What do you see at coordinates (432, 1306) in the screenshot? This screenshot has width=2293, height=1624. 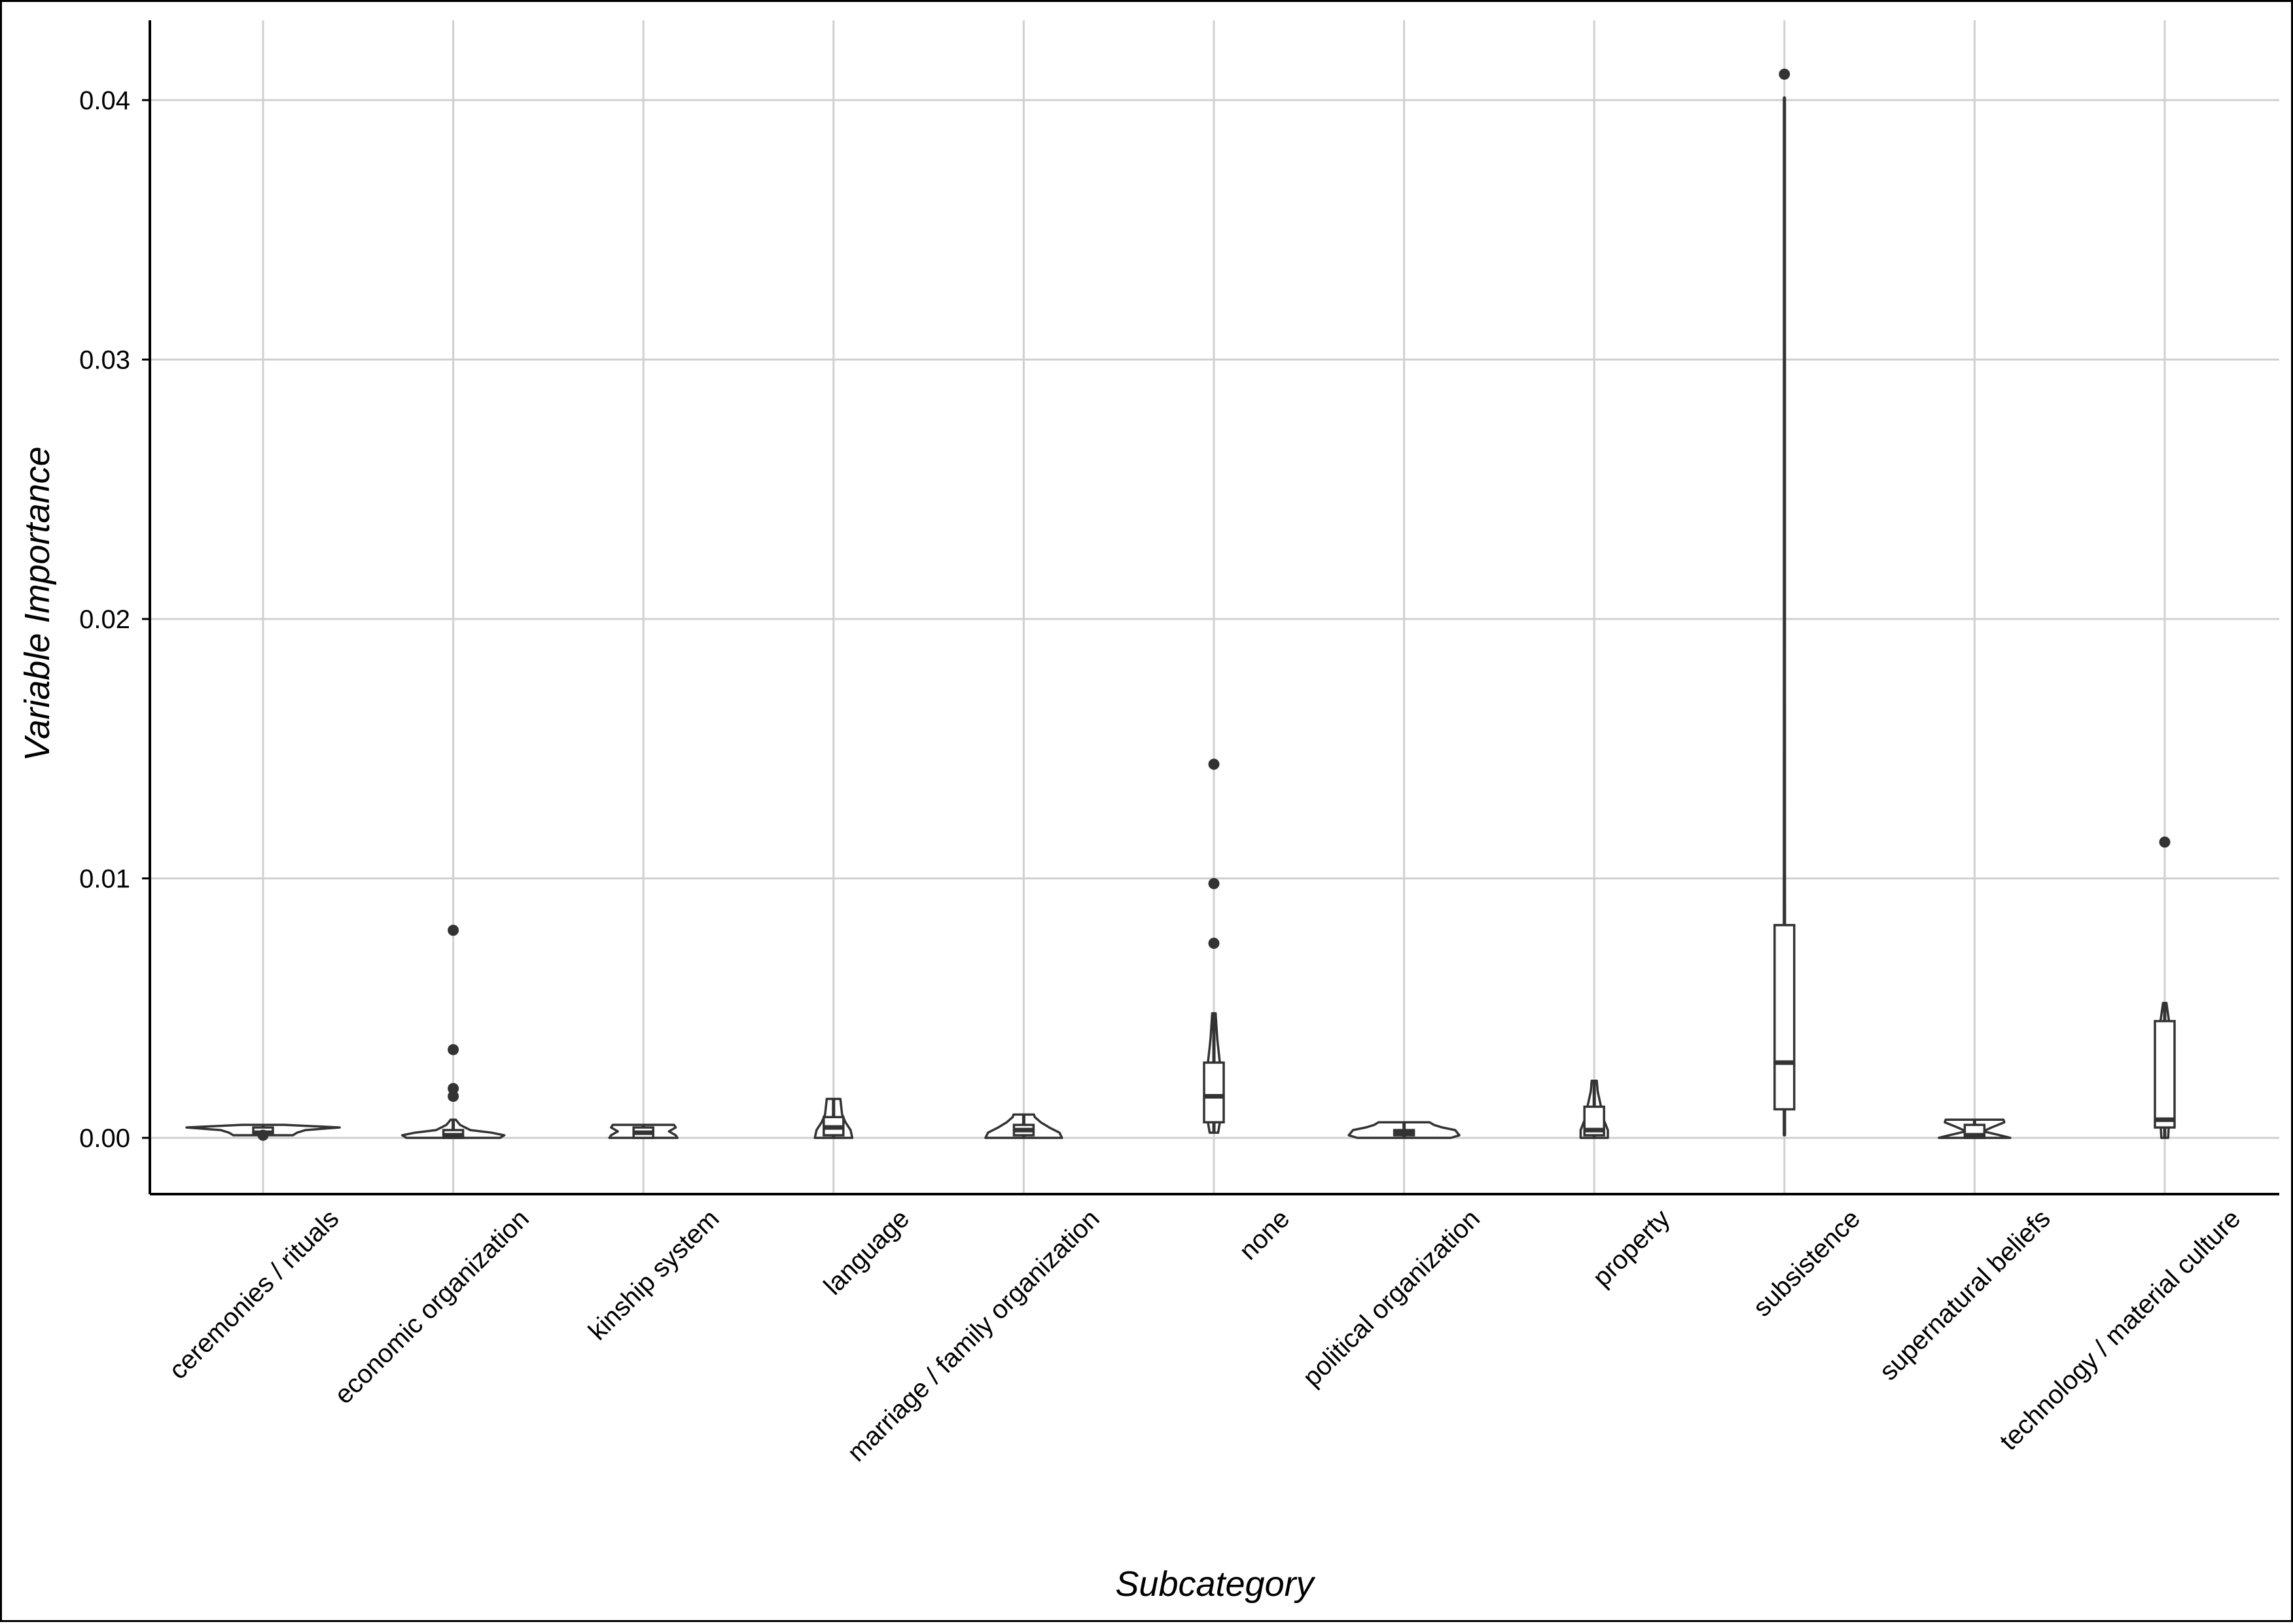 I see `x-tick-label: economic organization` at bounding box center [432, 1306].